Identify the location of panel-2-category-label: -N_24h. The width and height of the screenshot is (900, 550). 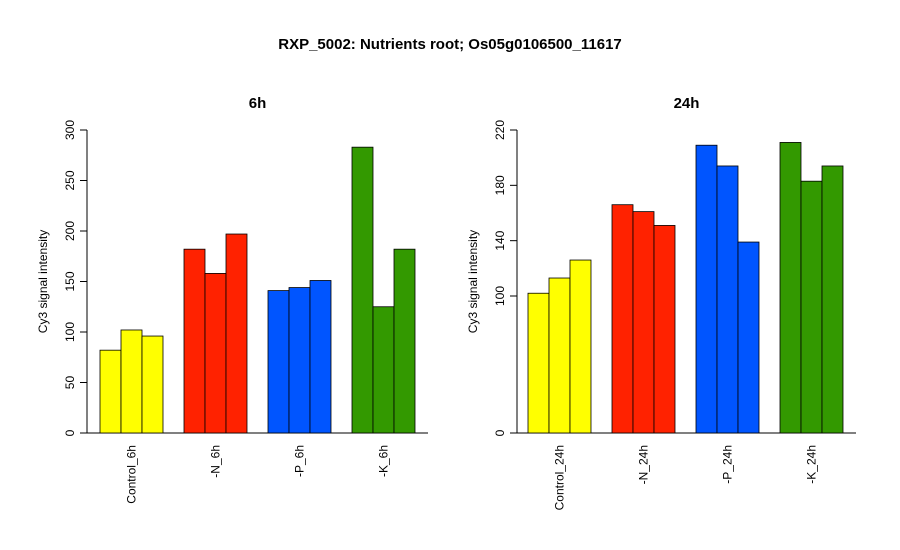
(644, 464).